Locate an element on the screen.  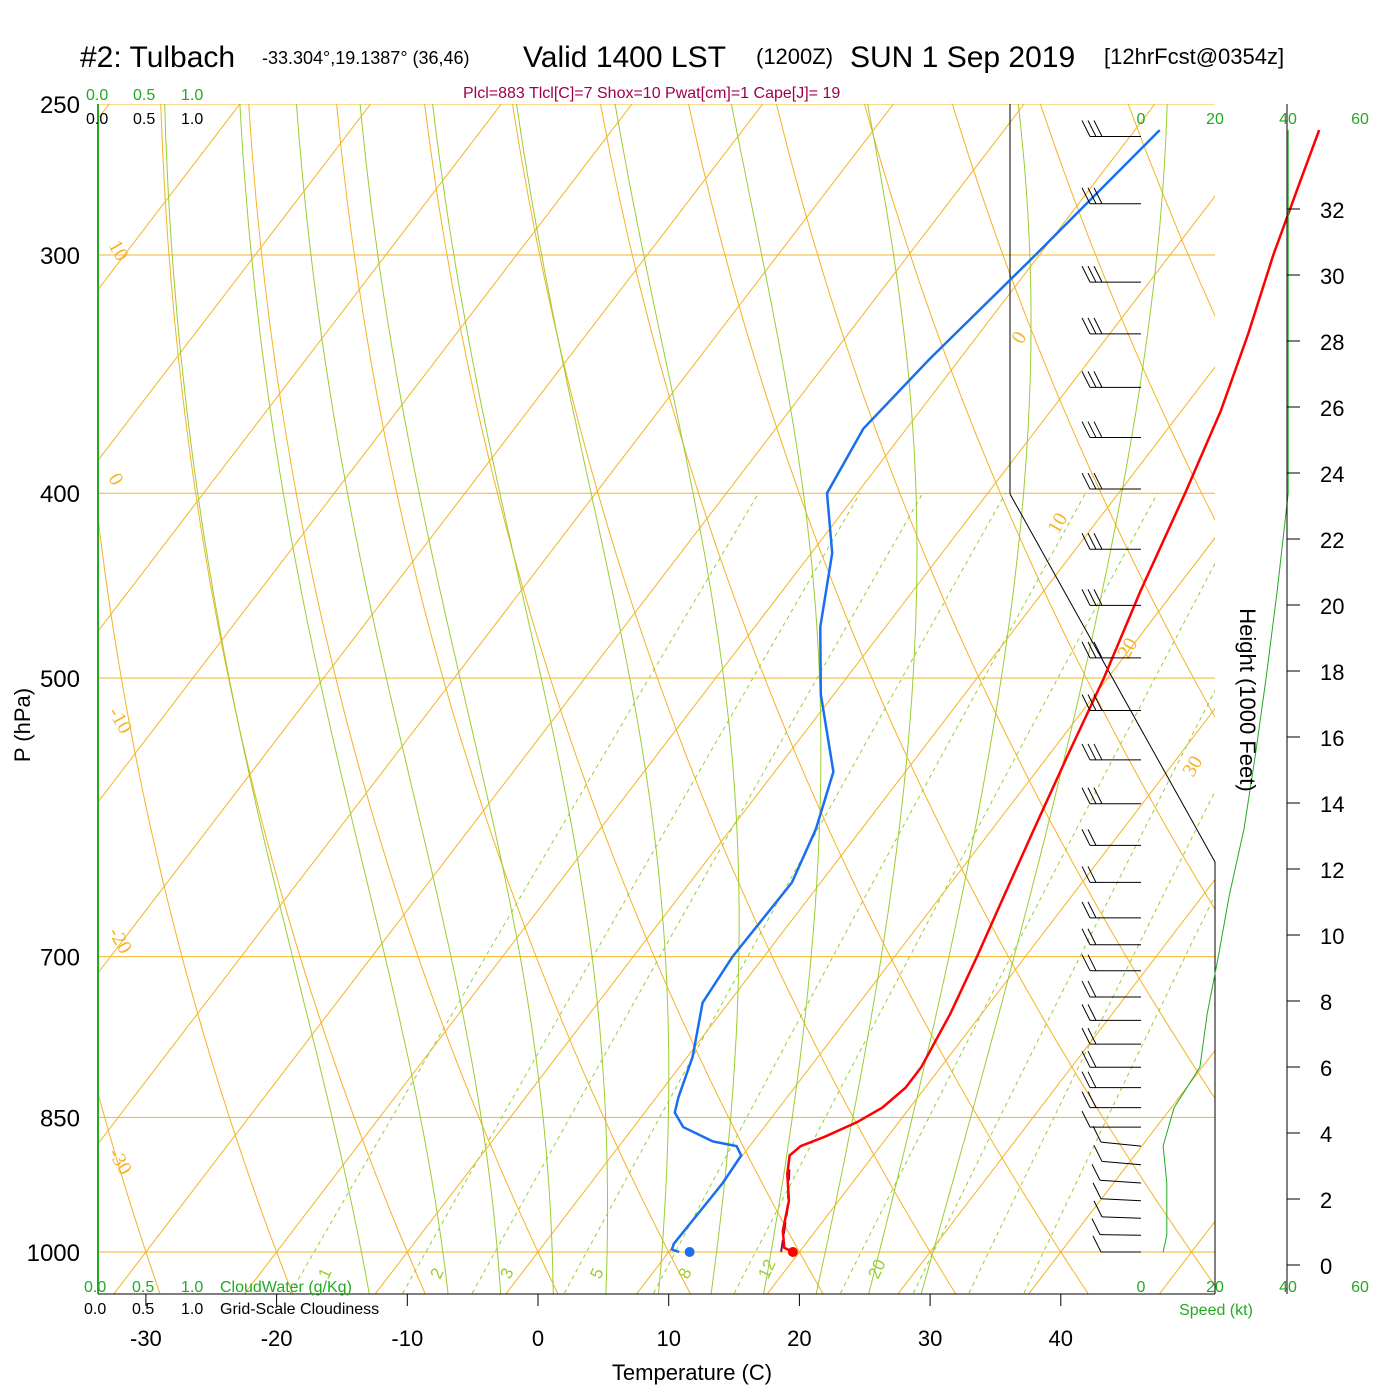
speed-tick-top: 20 is located at coordinates (1215, 119).